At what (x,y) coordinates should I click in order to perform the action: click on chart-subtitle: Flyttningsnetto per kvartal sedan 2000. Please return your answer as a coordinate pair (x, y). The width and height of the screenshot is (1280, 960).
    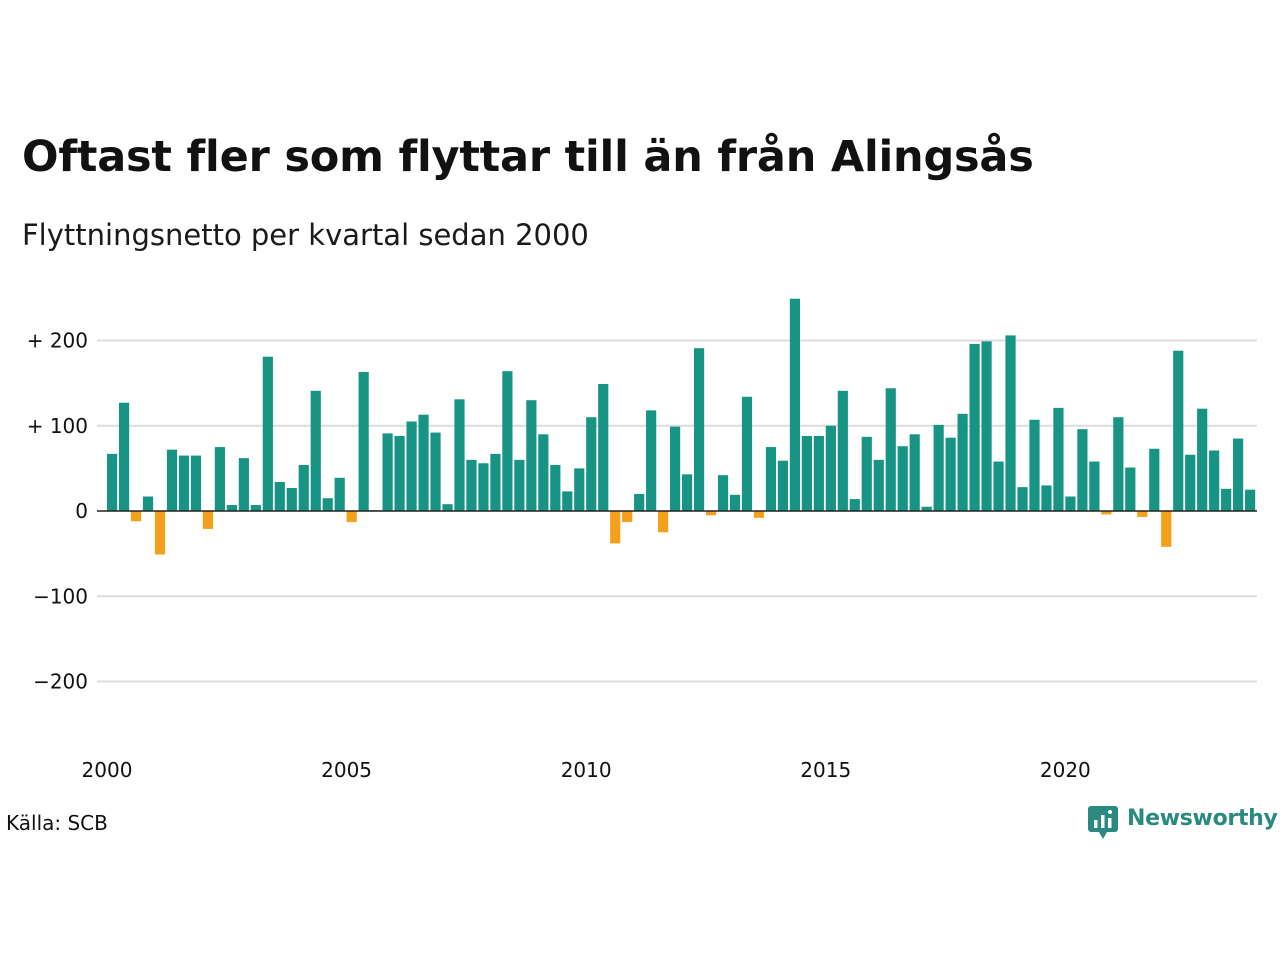
    Looking at the image, I should click on (305, 235).